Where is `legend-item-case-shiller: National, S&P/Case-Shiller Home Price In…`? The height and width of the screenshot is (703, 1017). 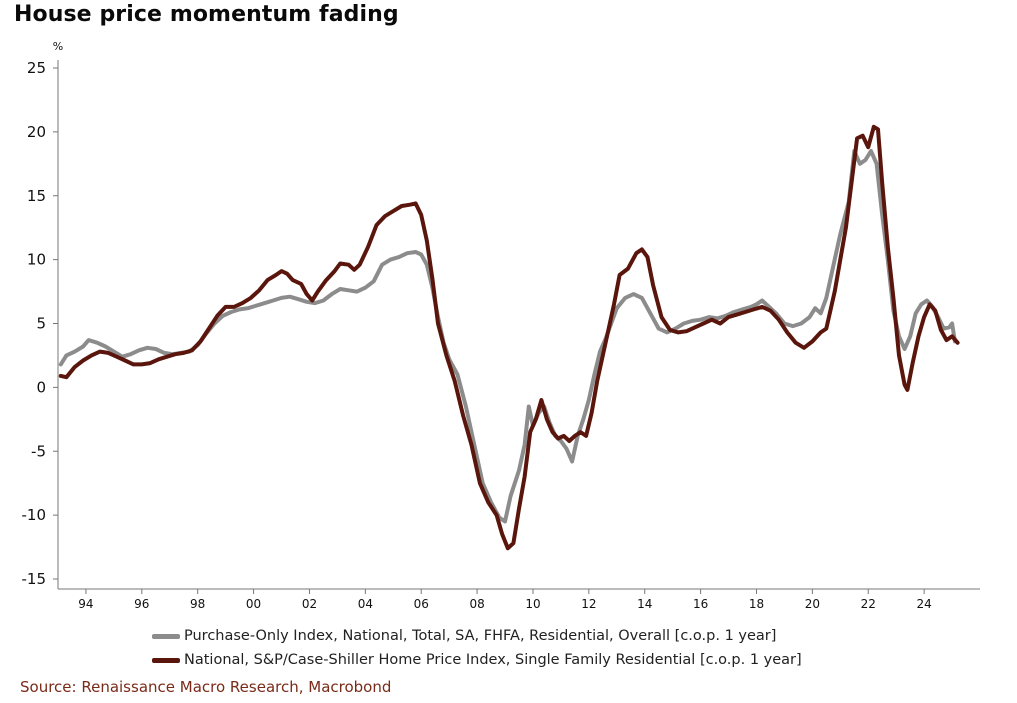
legend-item-case-shiller: National, S&P/Case-Shiller Home Price In… is located at coordinates (477, 660).